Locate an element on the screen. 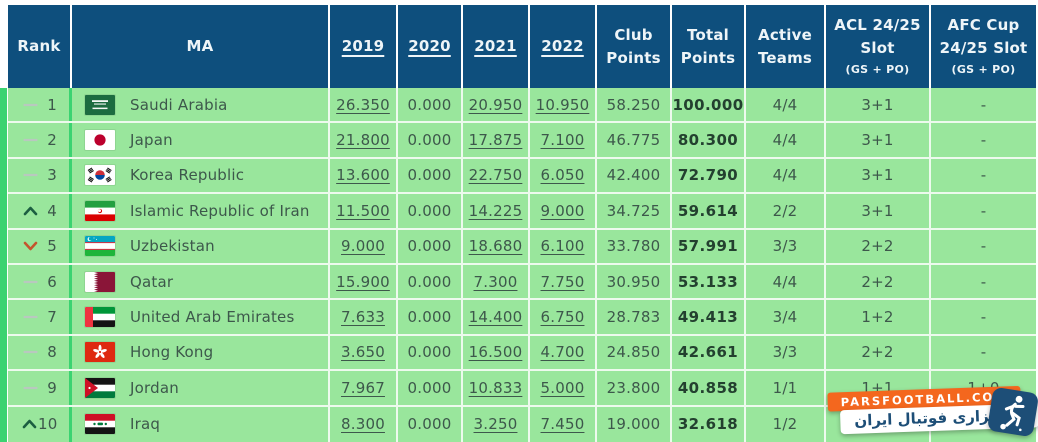  cell-y2019: 13.600 is located at coordinates (364, 175).